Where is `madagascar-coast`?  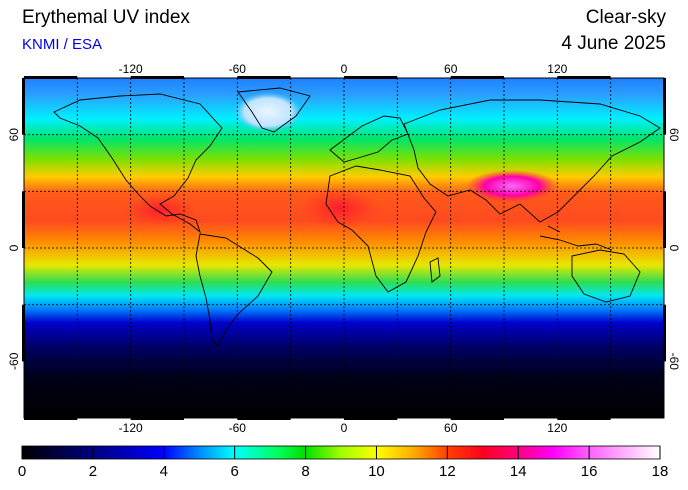
madagascar-coast is located at coordinates (435, 270).